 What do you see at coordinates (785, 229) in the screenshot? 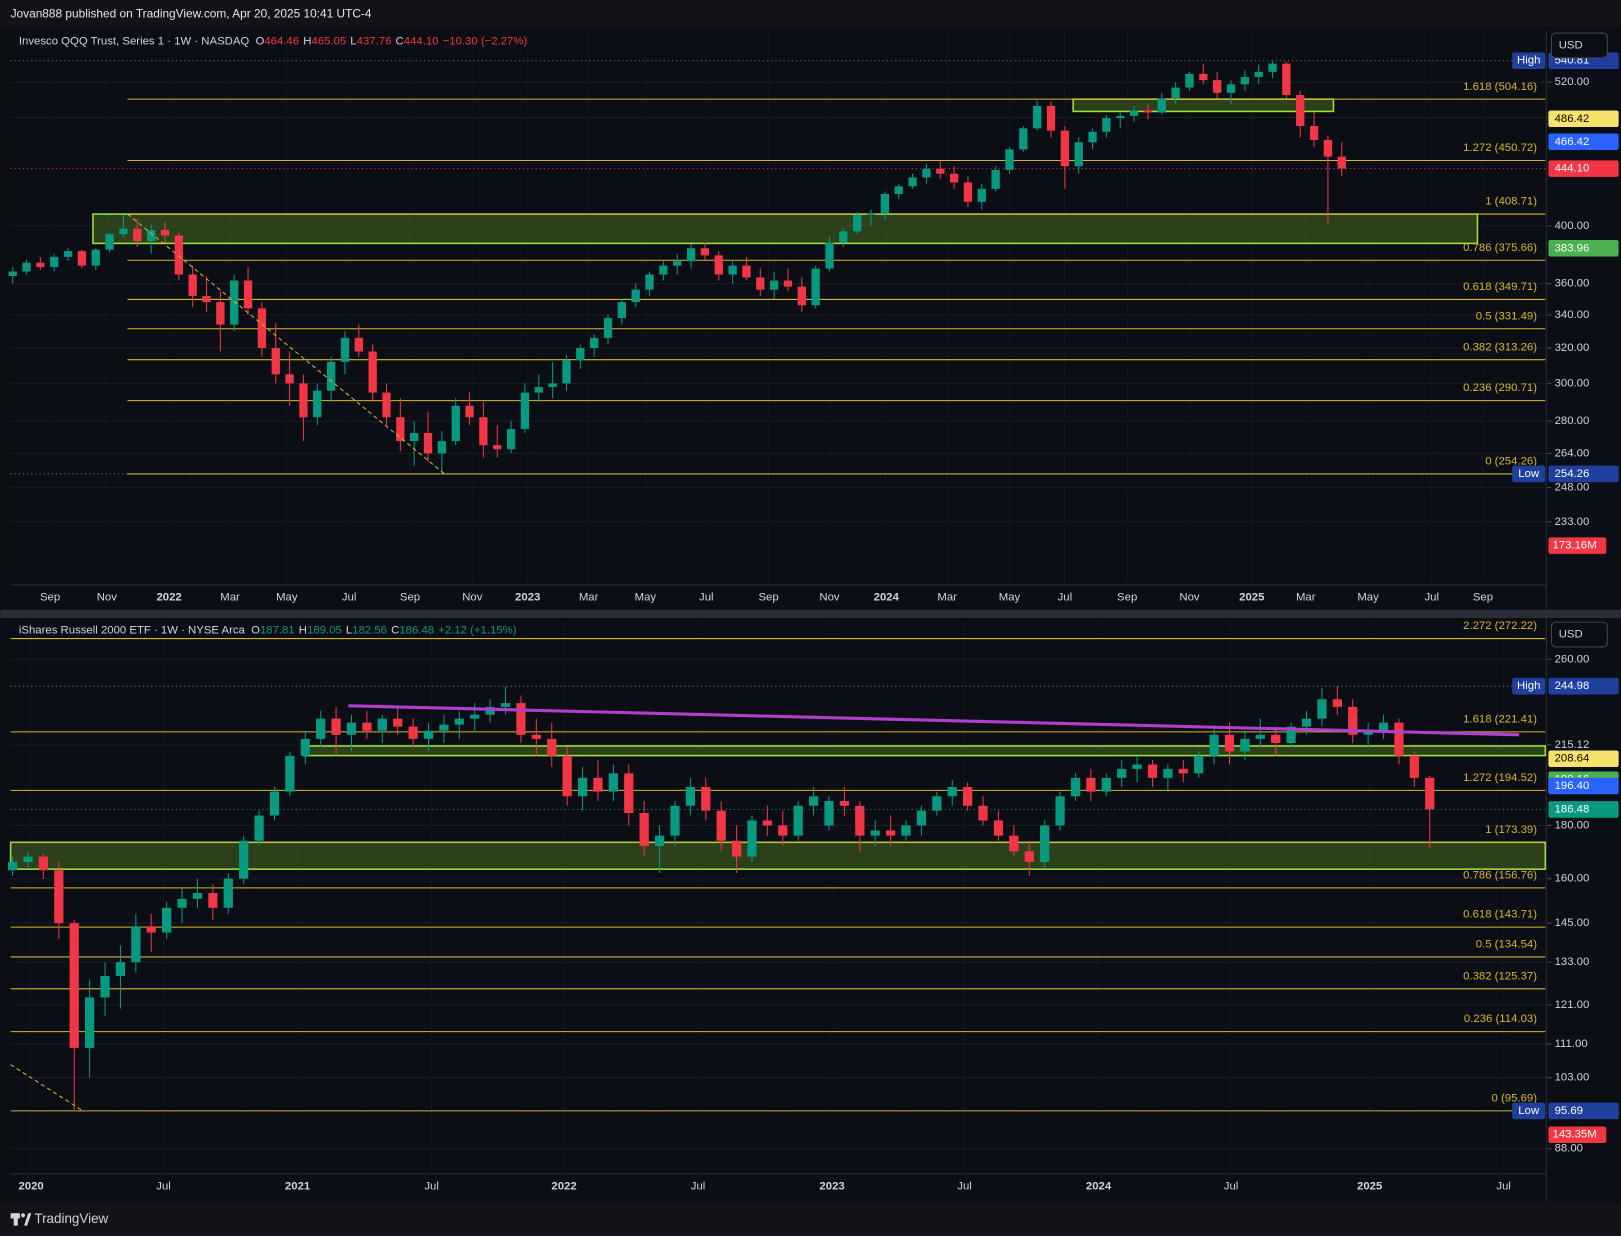
I see `zone` at bounding box center [785, 229].